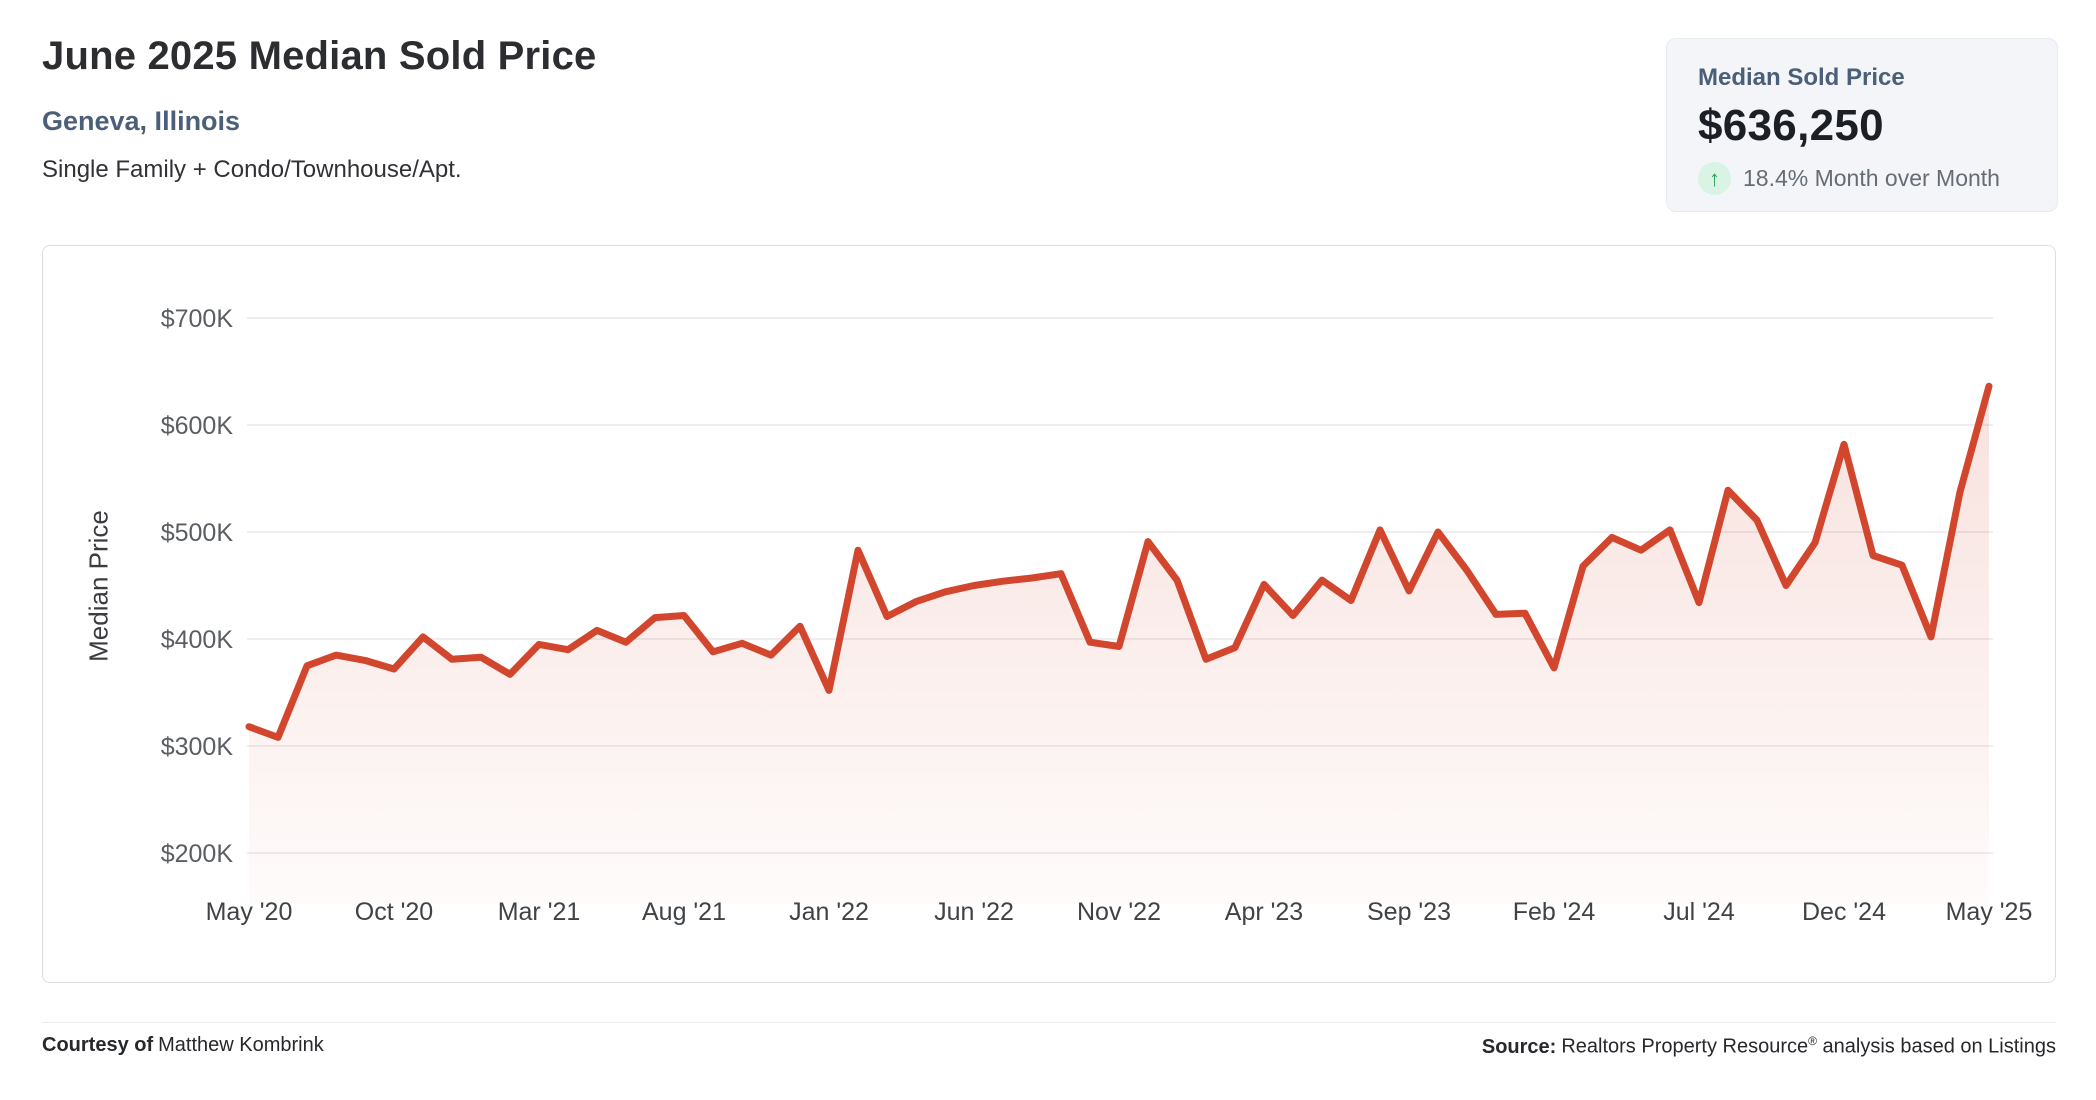 This screenshot has height=1100, width=2096. I want to click on footer-divider, so click(1049, 1022).